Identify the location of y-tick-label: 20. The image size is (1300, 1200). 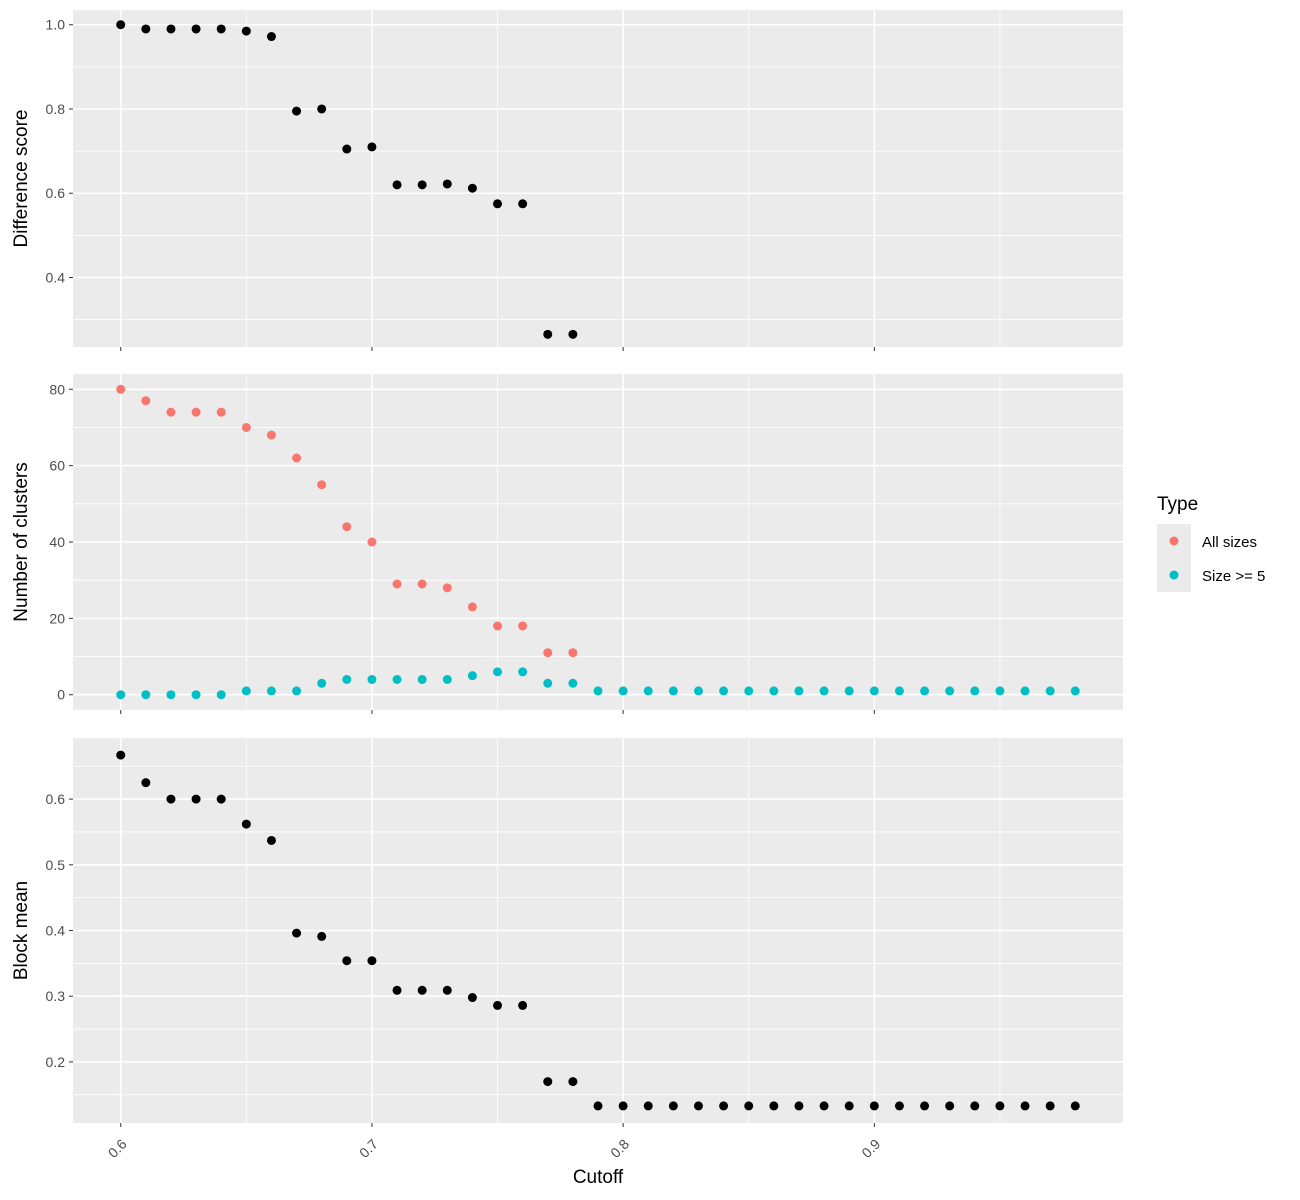
(57, 618).